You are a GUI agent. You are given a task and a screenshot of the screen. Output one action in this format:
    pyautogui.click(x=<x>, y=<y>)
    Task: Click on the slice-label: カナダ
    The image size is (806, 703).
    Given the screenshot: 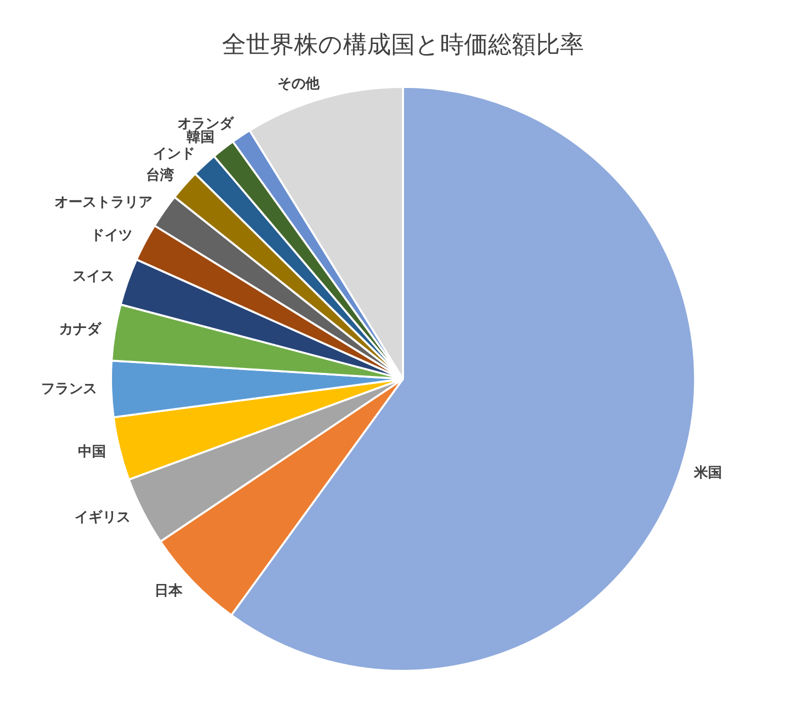 What is the action you would take?
    pyautogui.click(x=80, y=330)
    